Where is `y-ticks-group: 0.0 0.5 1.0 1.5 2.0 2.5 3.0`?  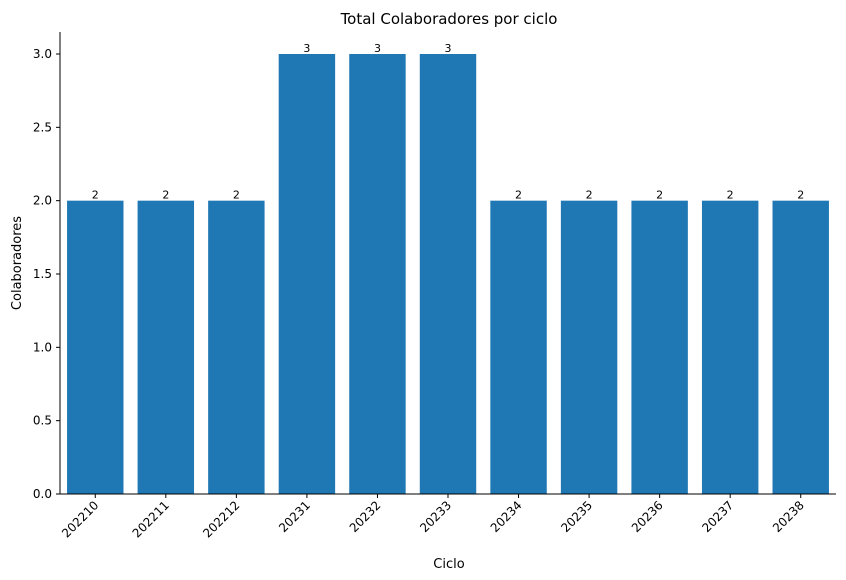 y-ticks-group: 0.0 0.5 1.0 1.5 2.0 2.5 3.0 is located at coordinates (46, 274).